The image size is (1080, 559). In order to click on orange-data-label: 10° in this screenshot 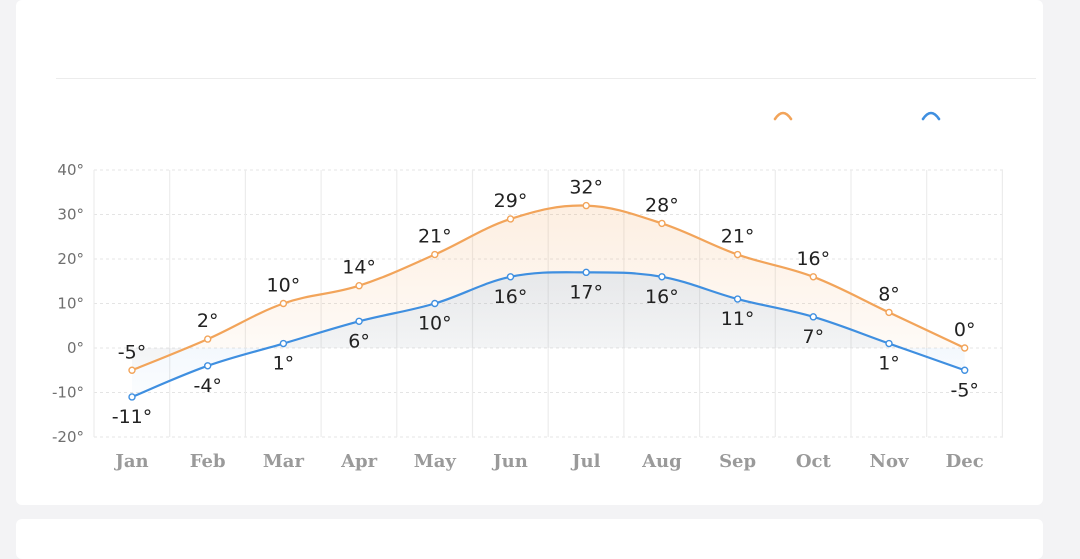, I will do `click(284, 286)`.